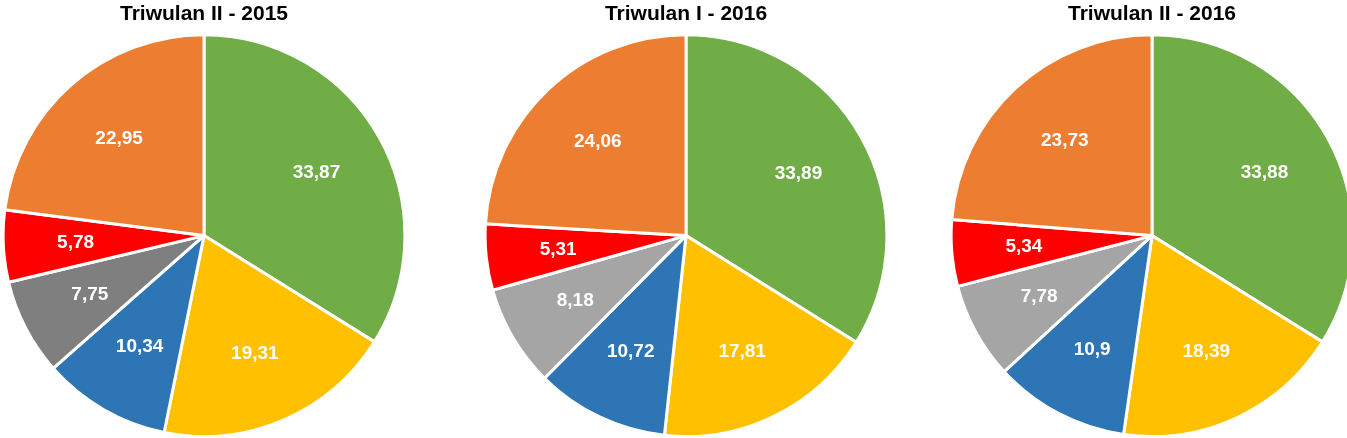 This screenshot has height=438, width=1347. I want to click on data-label: 18,39, so click(1206, 351).